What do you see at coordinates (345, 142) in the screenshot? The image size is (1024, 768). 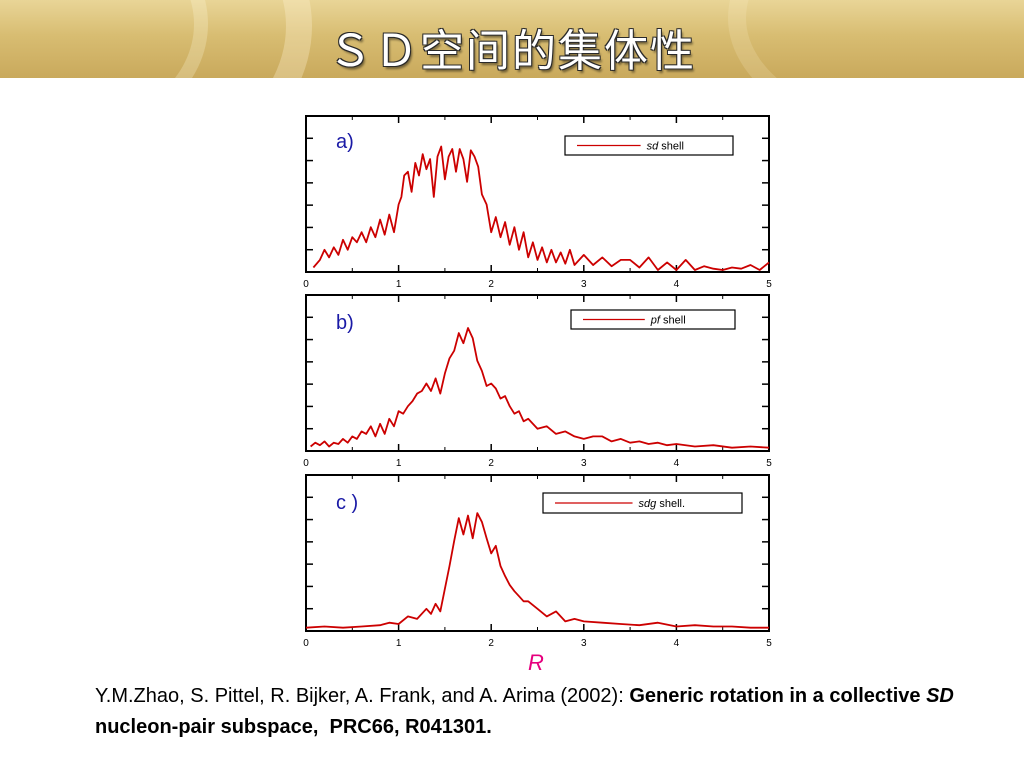 I see `panel-label: a)` at bounding box center [345, 142].